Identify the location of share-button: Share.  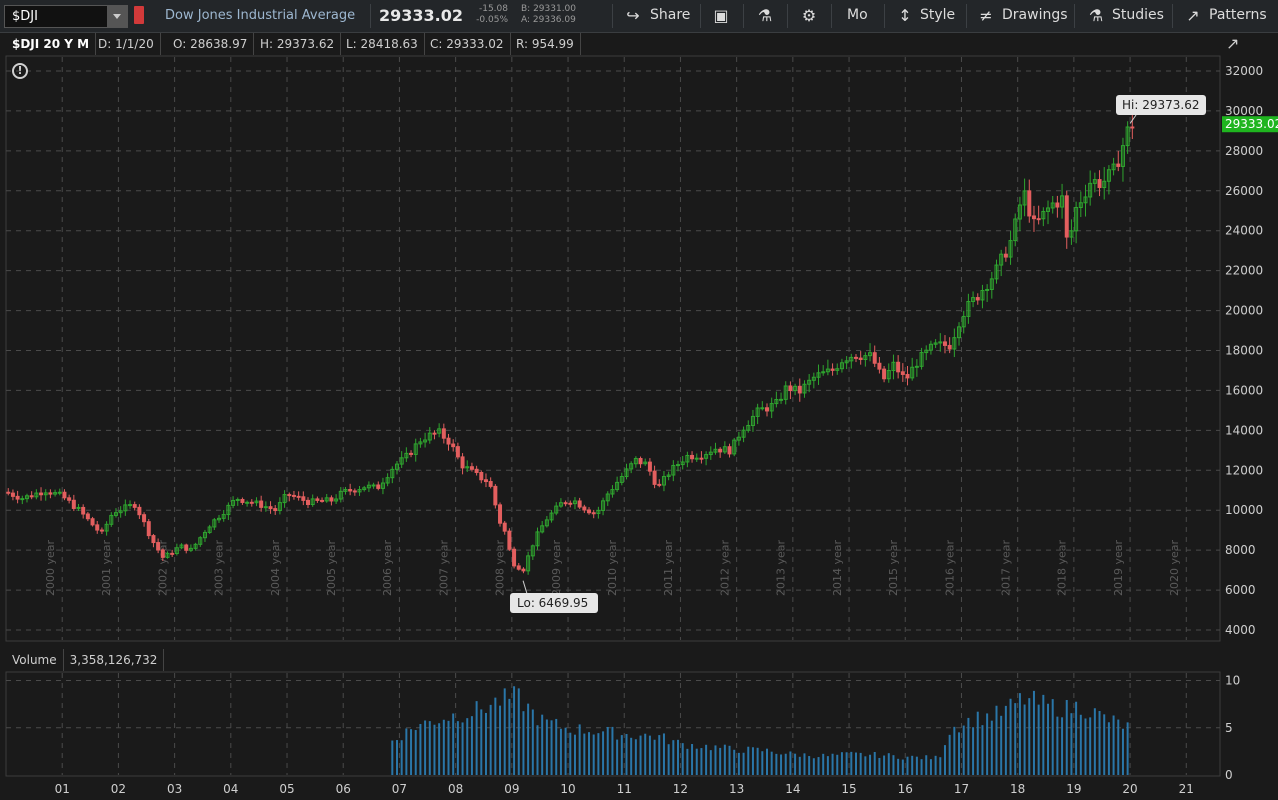
(670, 15).